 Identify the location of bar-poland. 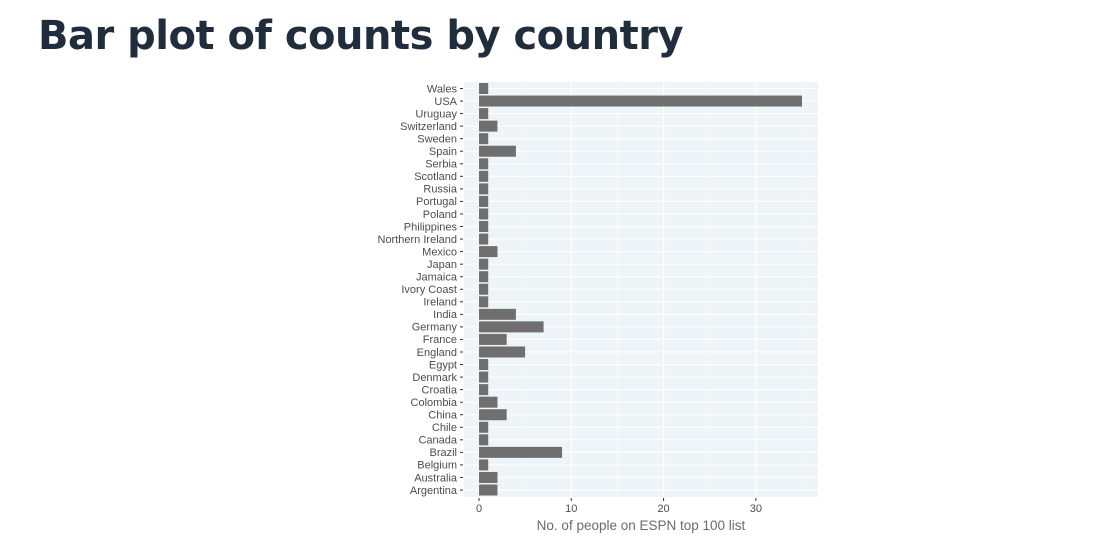
(484, 214).